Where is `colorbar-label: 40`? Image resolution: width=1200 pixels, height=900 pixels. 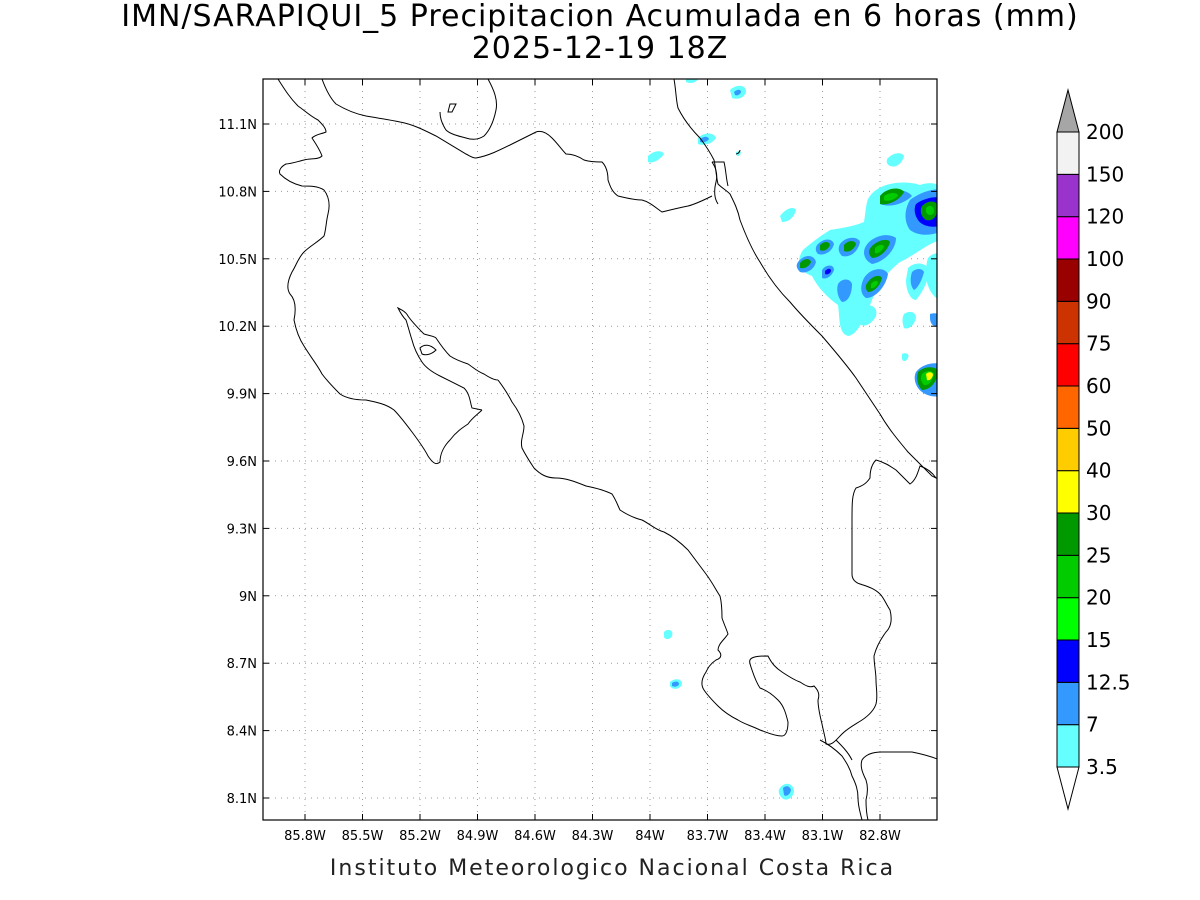
colorbar-label: 40 is located at coordinates (1098, 471).